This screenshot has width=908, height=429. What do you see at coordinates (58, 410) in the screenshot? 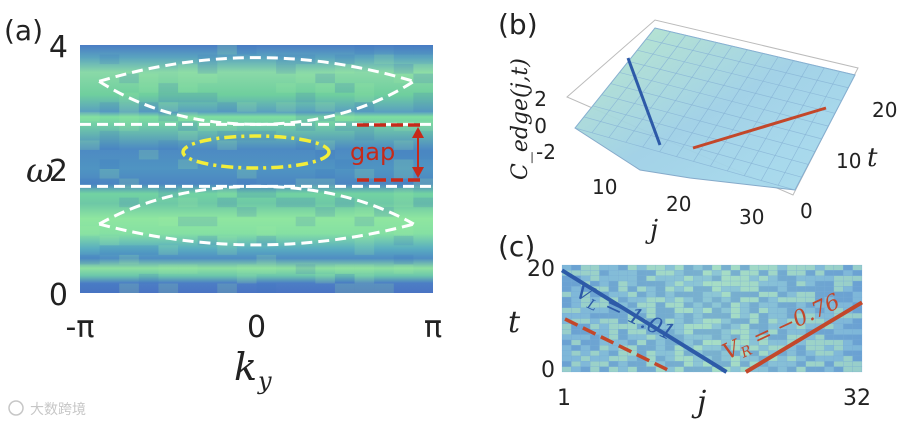
I see `watermark-text: 大数跨境` at bounding box center [58, 410].